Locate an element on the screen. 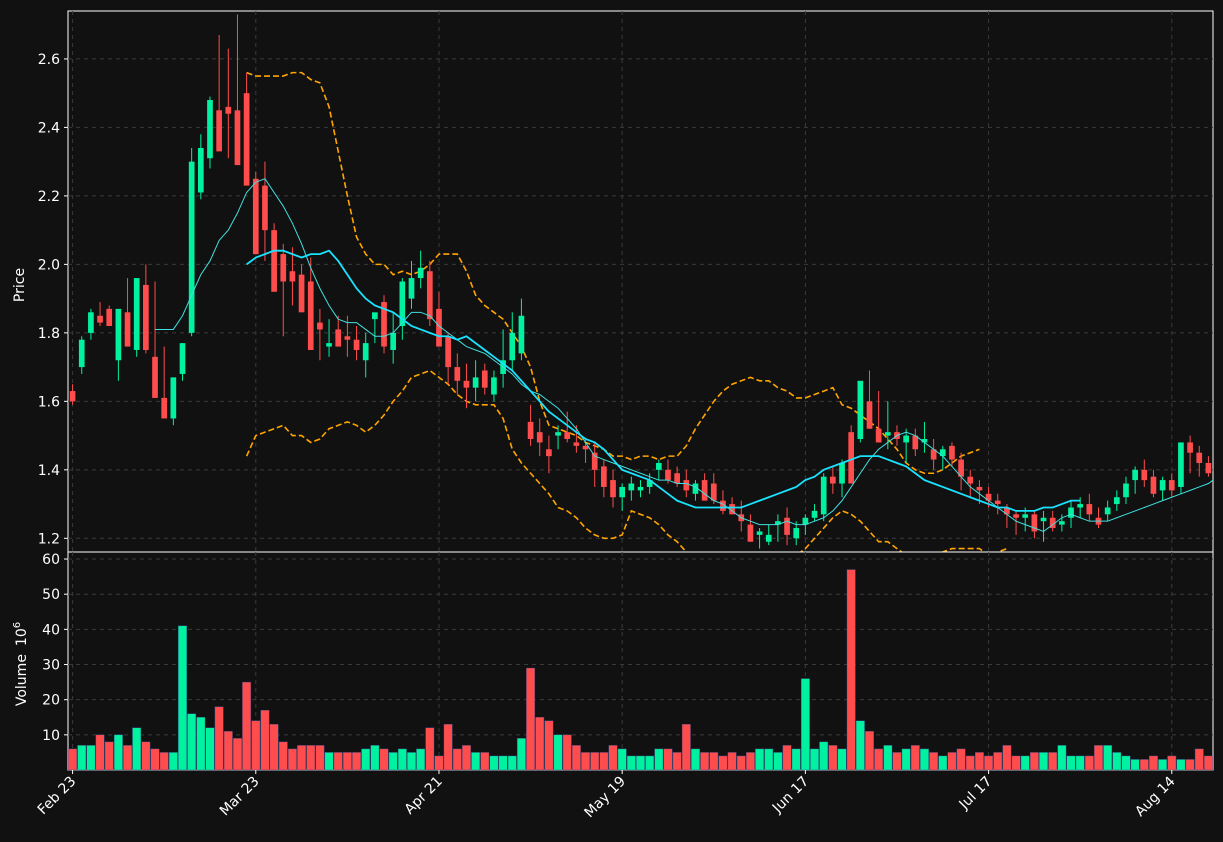 This screenshot has height=842, width=1223. volume-tick-label: 50 is located at coordinates (51, 595).